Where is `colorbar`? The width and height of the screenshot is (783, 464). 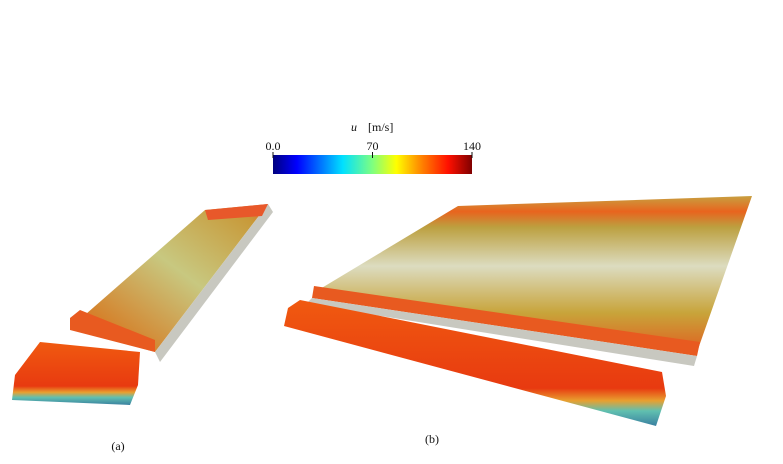 colorbar is located at coordinates (372, 164).